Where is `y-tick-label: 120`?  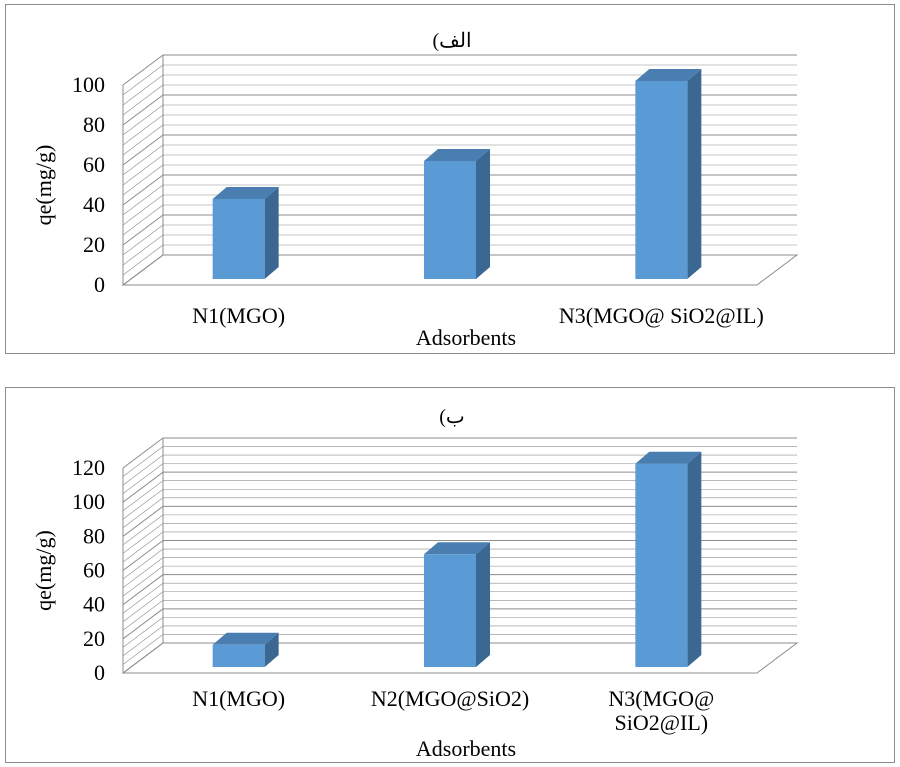 y-tick-label: 120 is located at coordinates (88, 467).